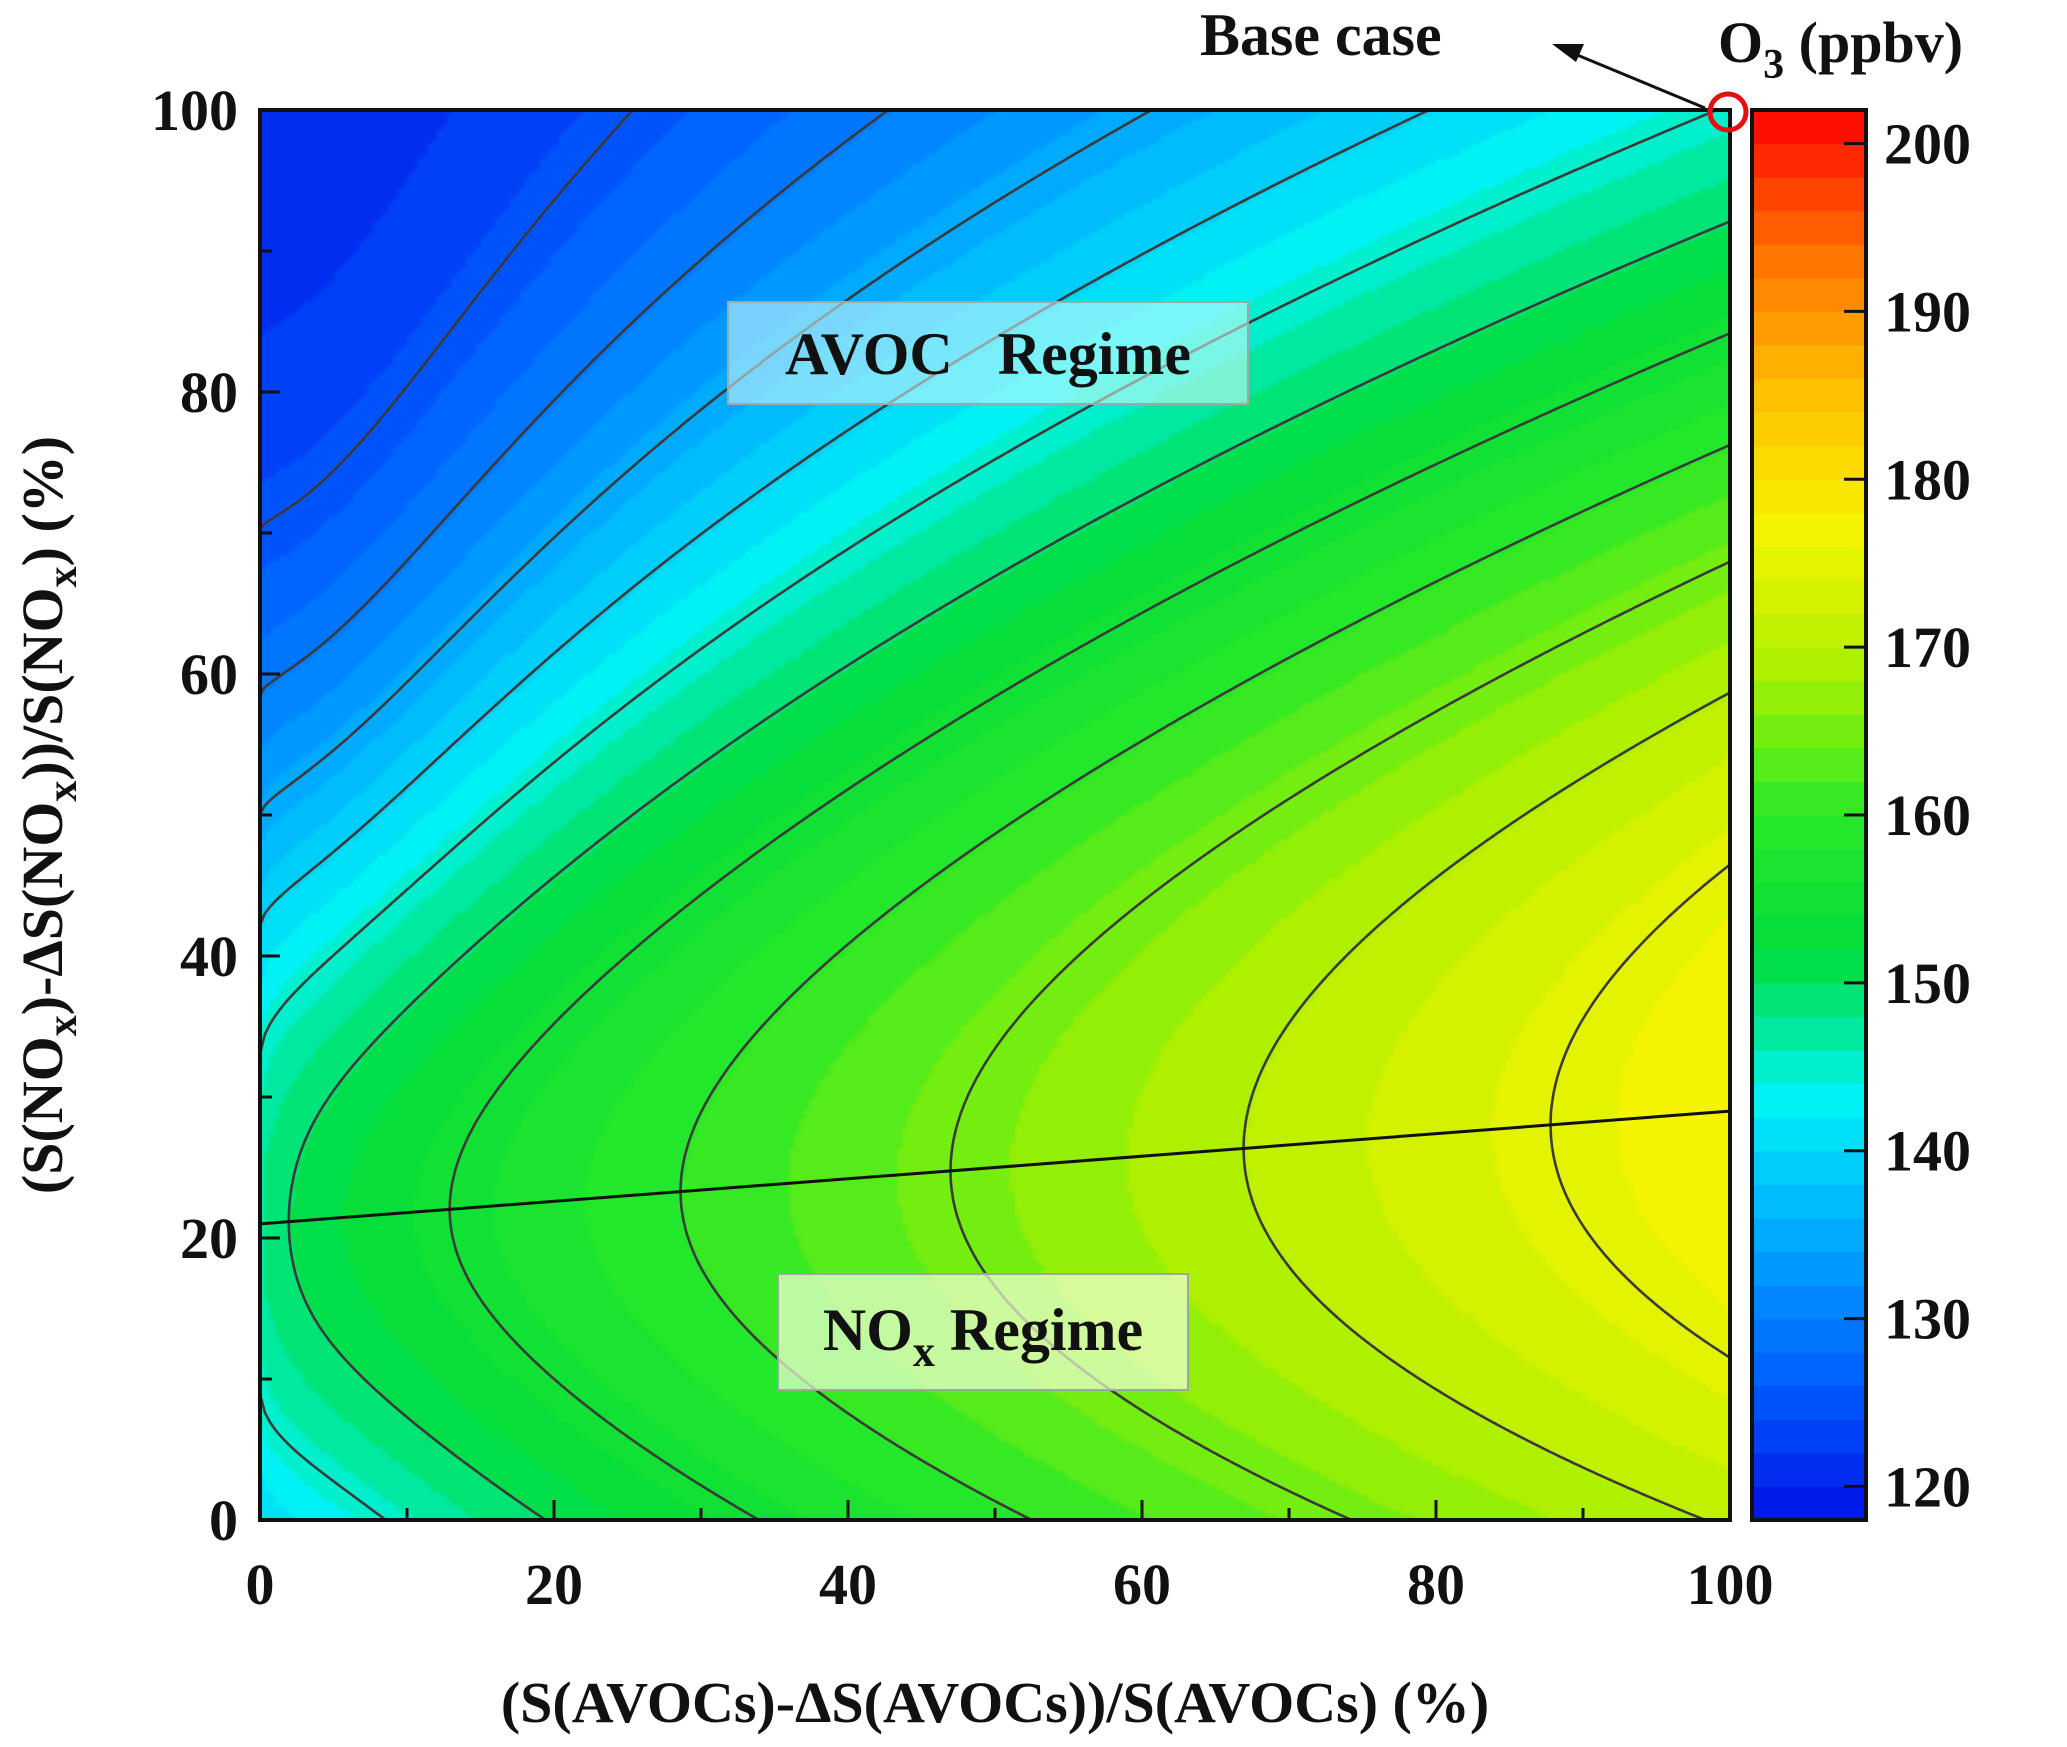 This screenshot has width=2067, height=1747. What do you see at coordinates (194, 110) in the screenshot?
I see `y-tick-label: 100` at bounding box center [194, 110].